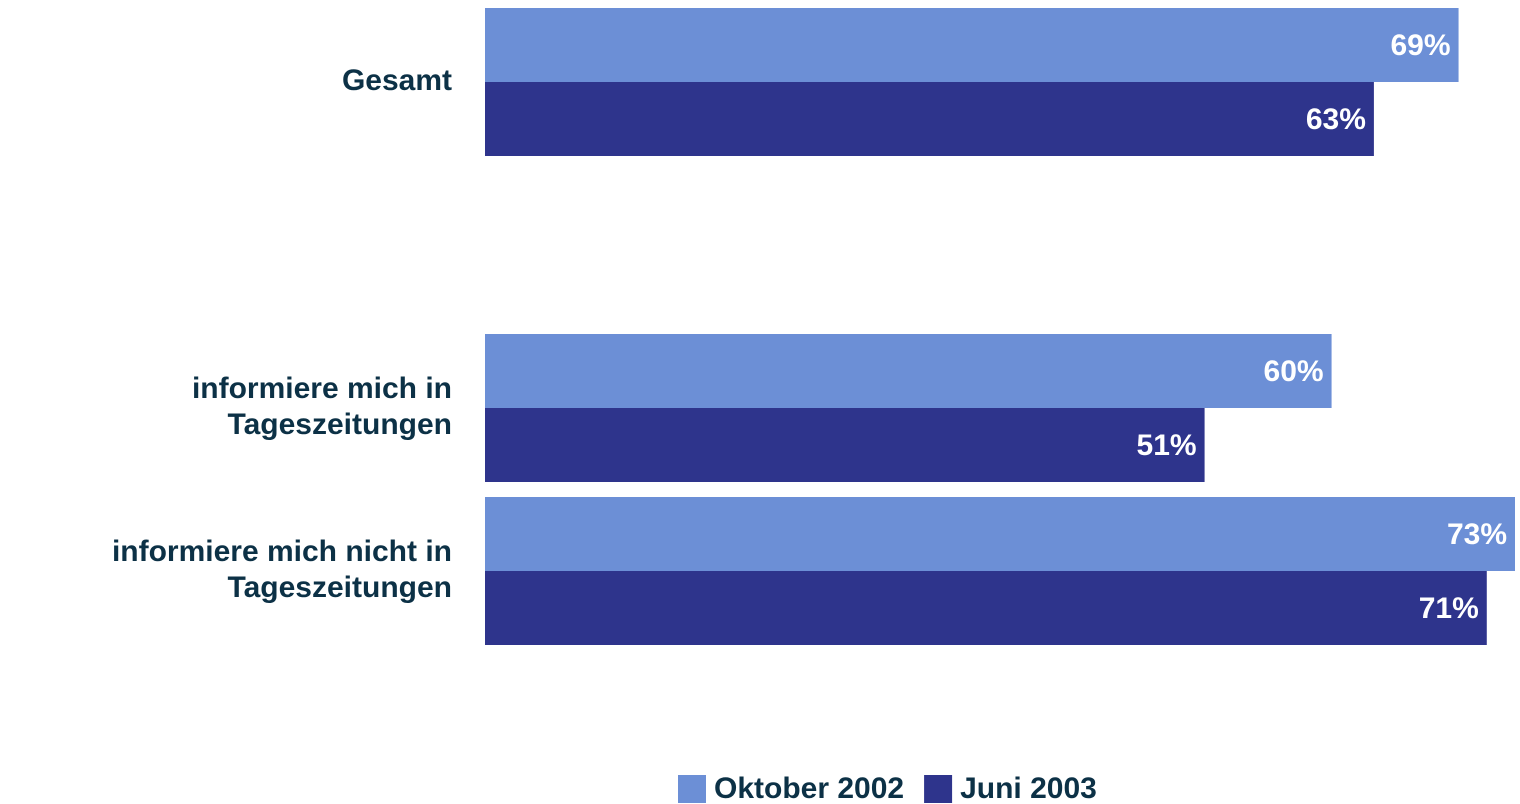  Describe the element at coordinates (1449, 608) in the screenshot. I see `value-label: 71%` at that location.